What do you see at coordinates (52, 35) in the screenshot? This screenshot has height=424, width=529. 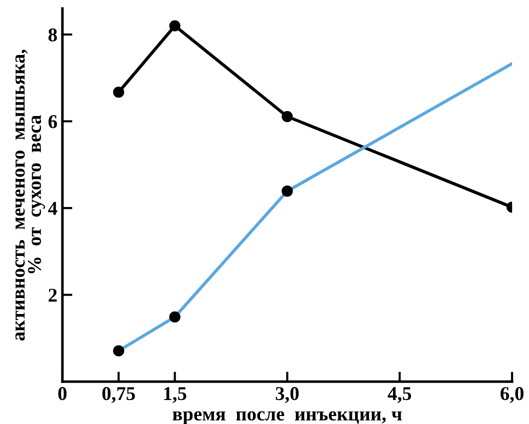 I see `y-tick-label: 8` at bounding box center [52, 35].